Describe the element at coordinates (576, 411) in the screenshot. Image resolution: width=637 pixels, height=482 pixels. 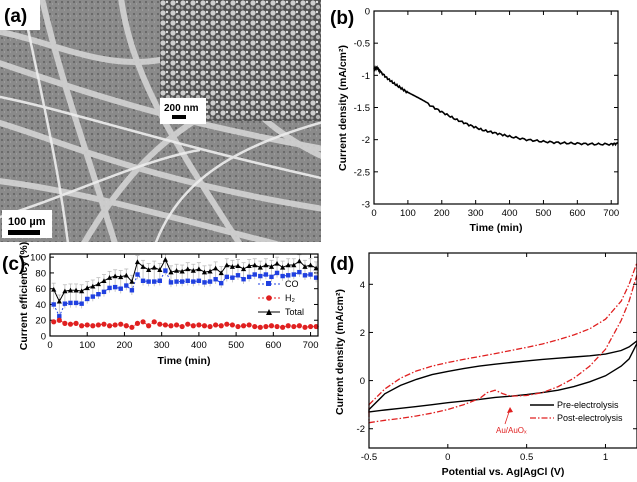
I see `panel-d-legend: Pre-electrolysis Post-electrolysis` at that location.